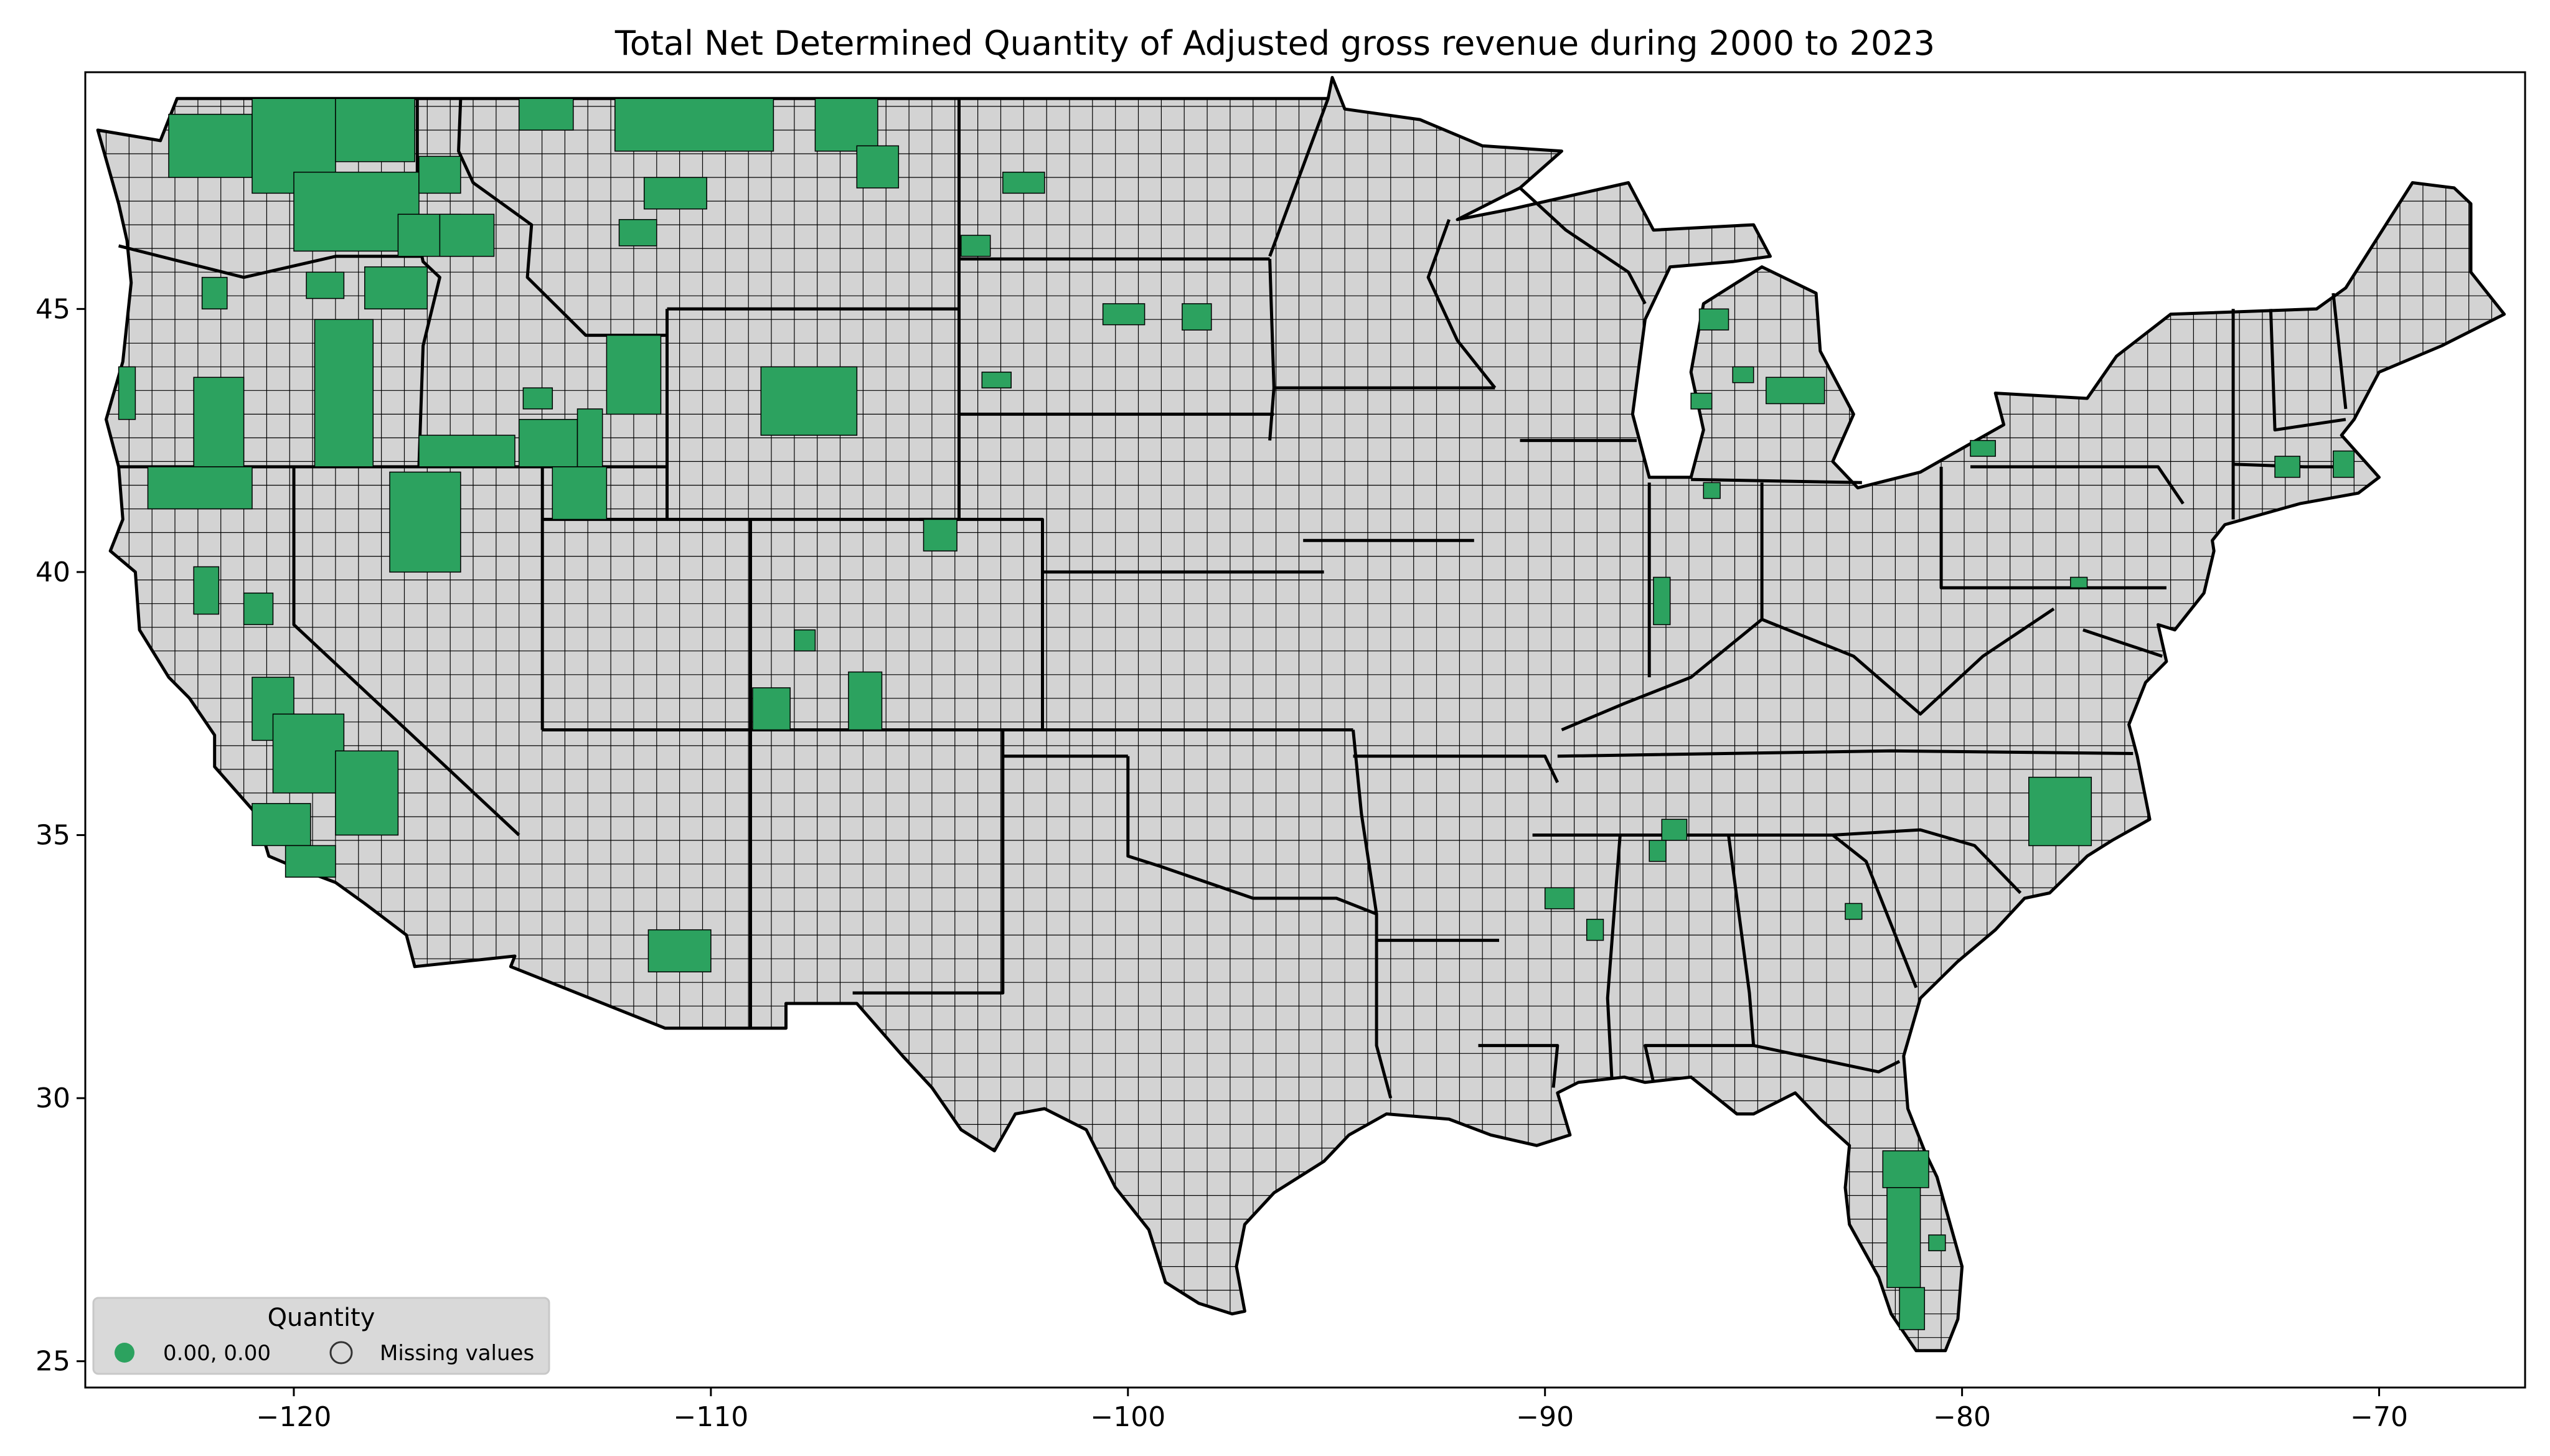 The image size is (2550, 1456). I want to click on y-tick-label: 25, so click(52, 1362).